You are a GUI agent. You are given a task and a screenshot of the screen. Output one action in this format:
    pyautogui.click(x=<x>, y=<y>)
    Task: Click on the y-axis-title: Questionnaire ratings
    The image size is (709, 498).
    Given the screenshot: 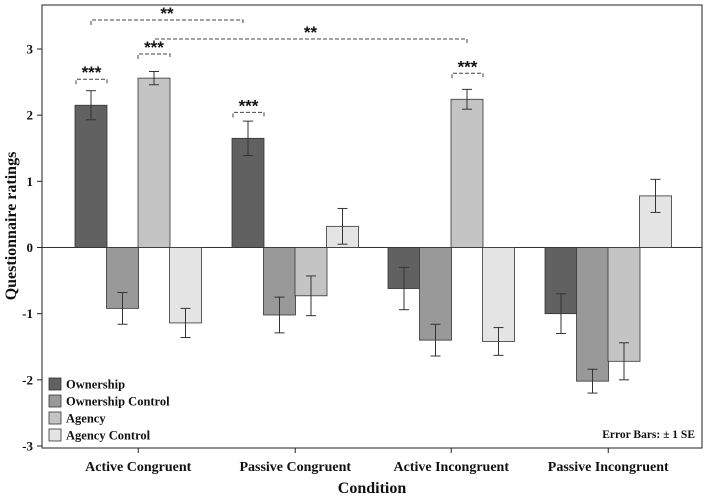 What is the action you would take?
    pyautogui.click(x=11, y=226)
    